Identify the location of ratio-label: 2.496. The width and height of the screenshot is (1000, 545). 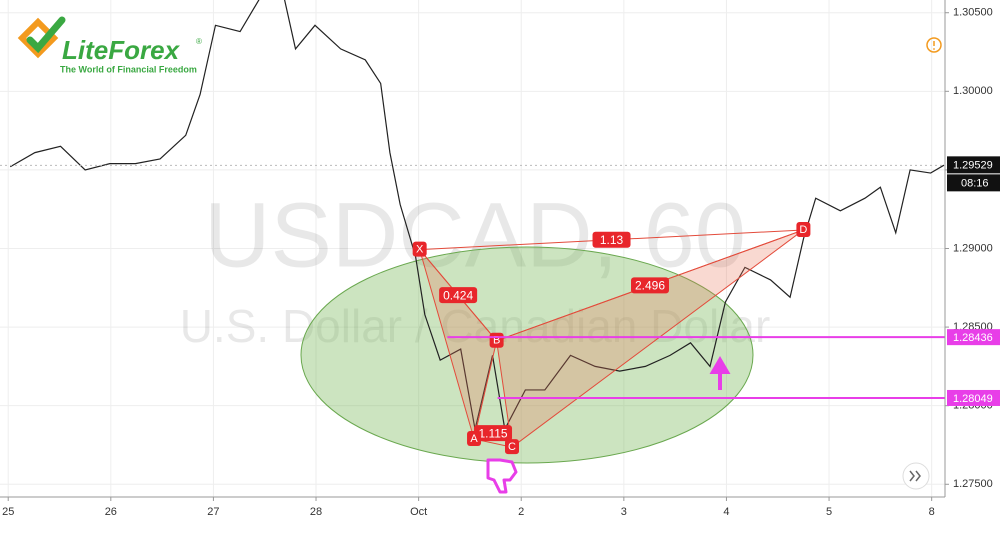
(650, 286).